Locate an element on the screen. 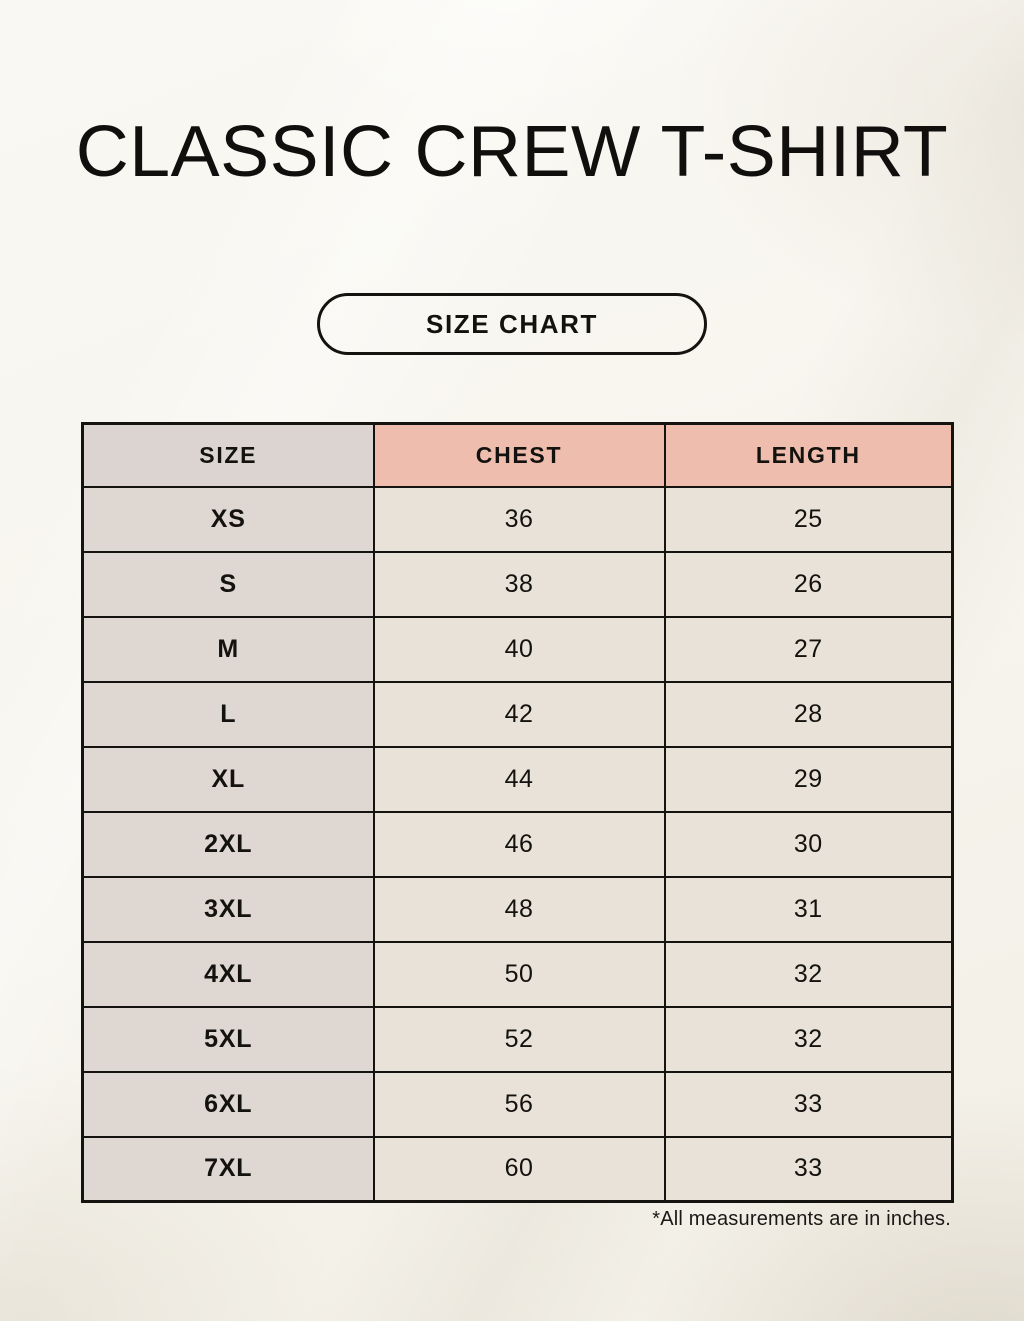 The width and height of the screenshot is (1024, 1321). cell-size: 7XL is located at coordinates (228, 1169).